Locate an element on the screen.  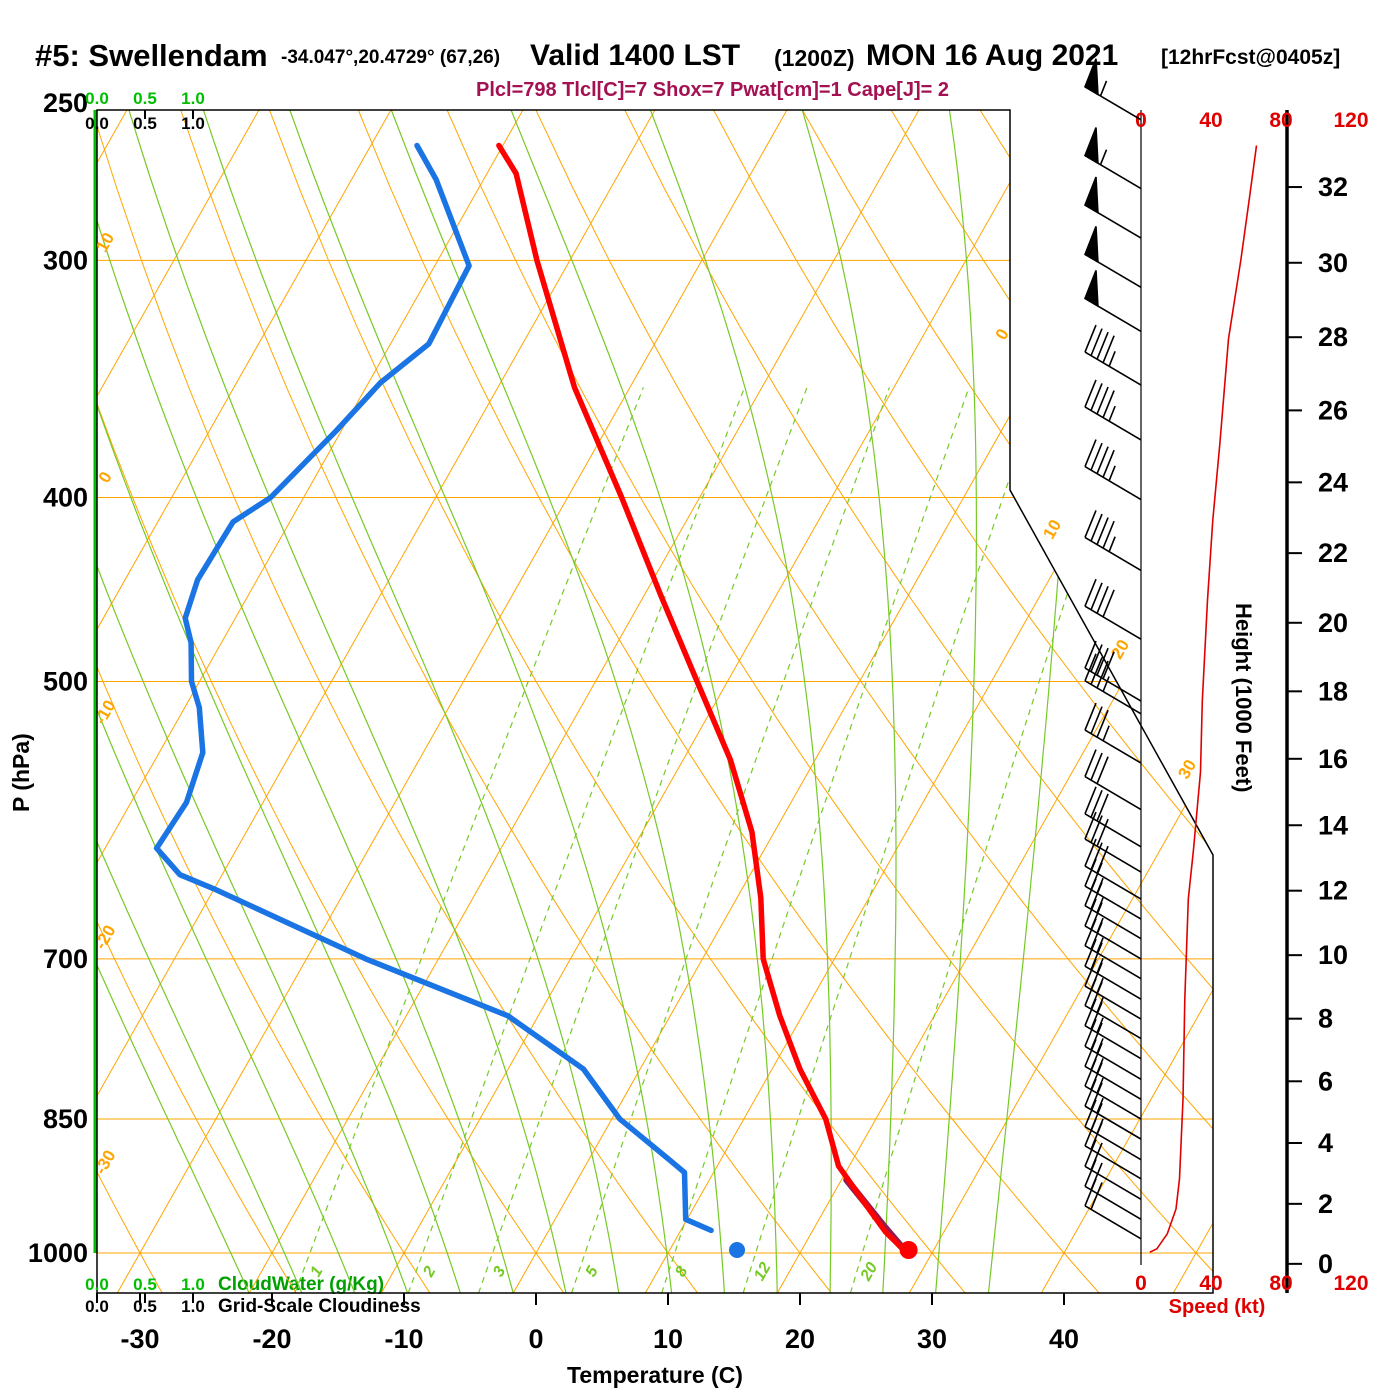
cloudiness-tick-label: 0.5 is located at coordinates (145, 123).